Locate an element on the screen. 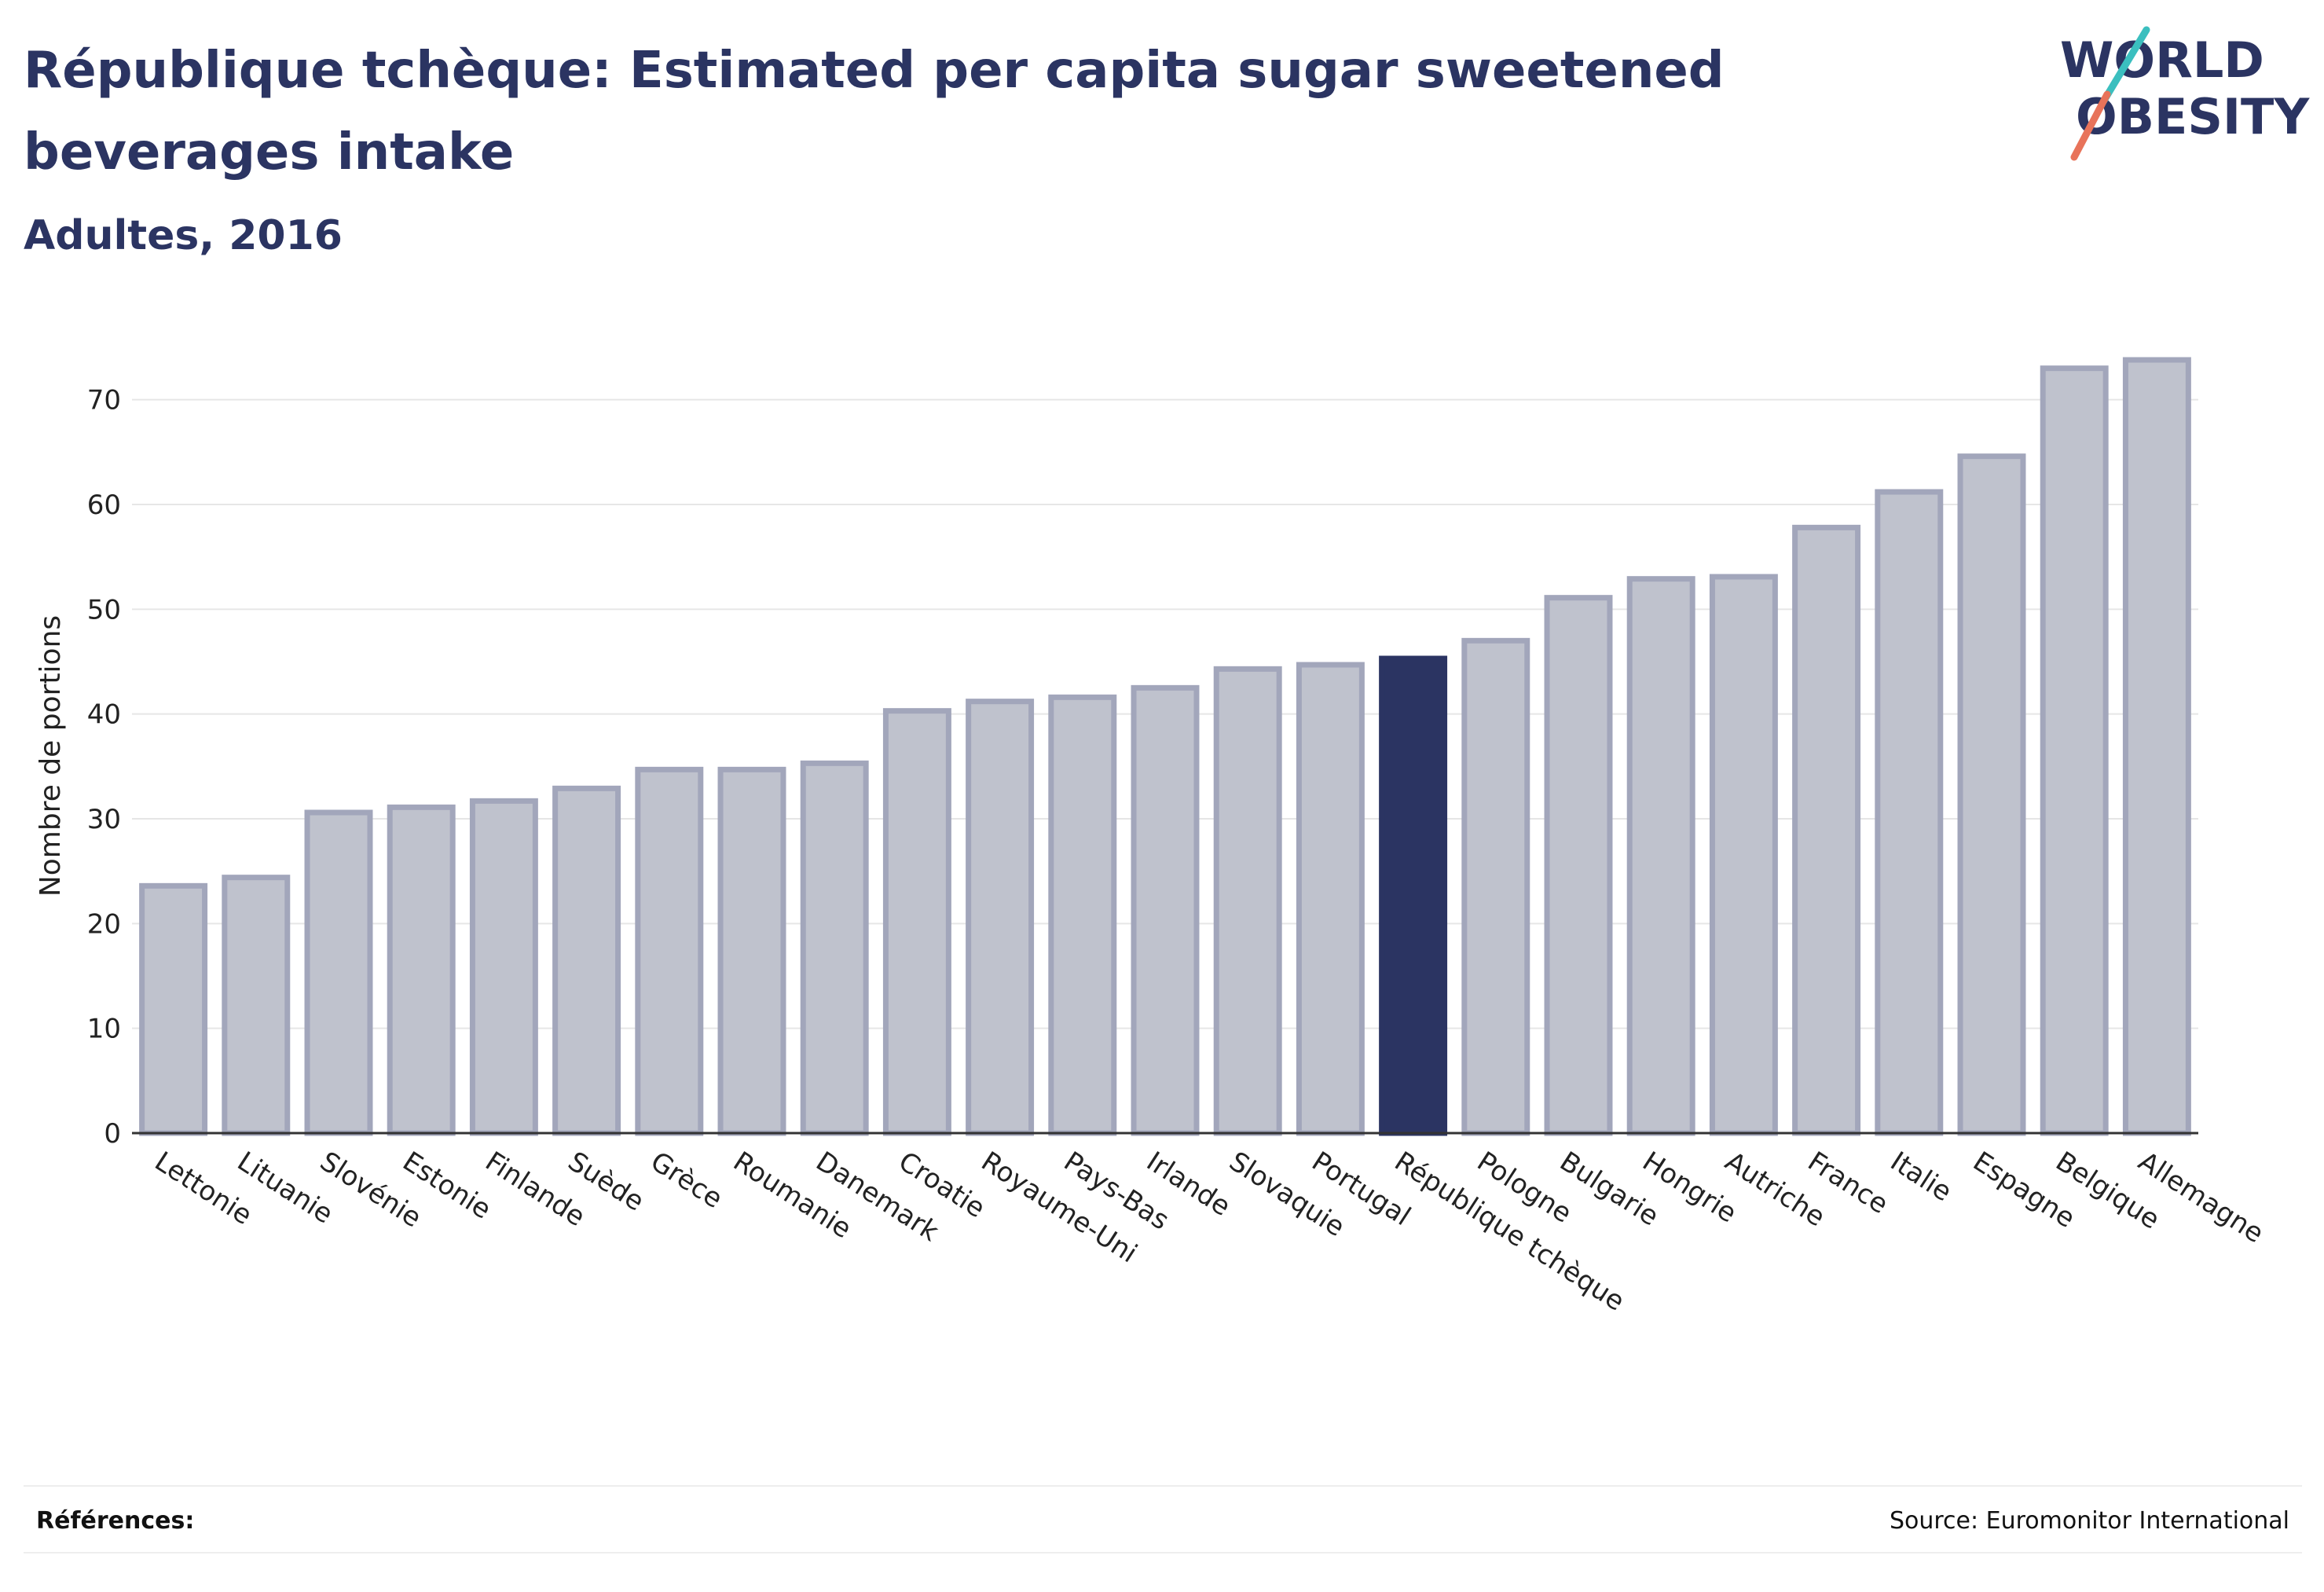 The image size is (2324, 1592). source-text: Source: Euromonitor International is located at coordinates (2089, 1521).